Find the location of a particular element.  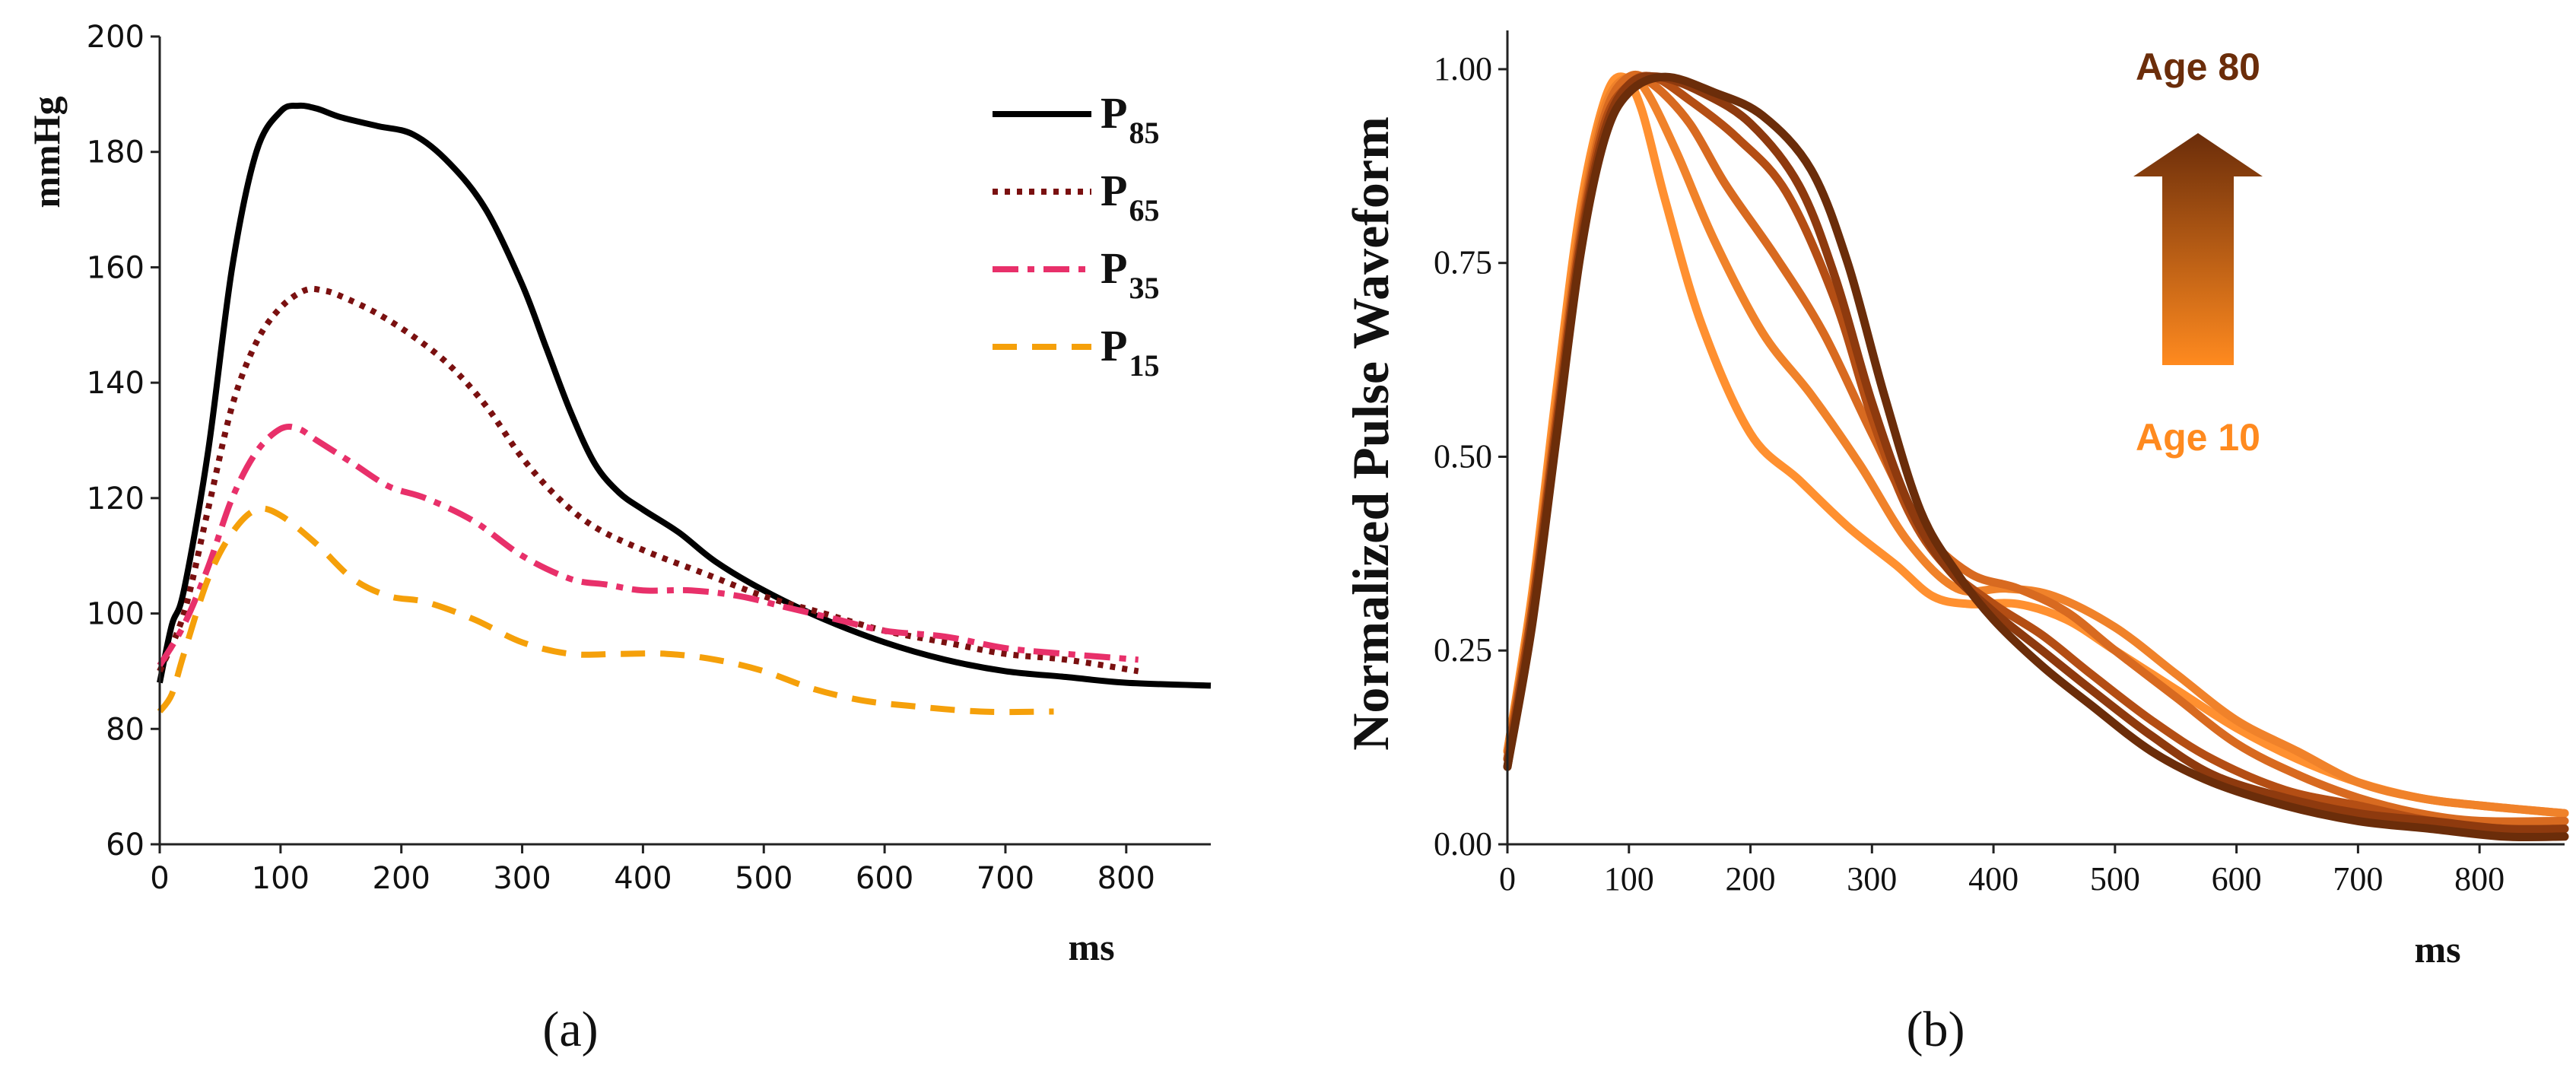

chart-a-series-p65 is located at coordinates (648, 480).